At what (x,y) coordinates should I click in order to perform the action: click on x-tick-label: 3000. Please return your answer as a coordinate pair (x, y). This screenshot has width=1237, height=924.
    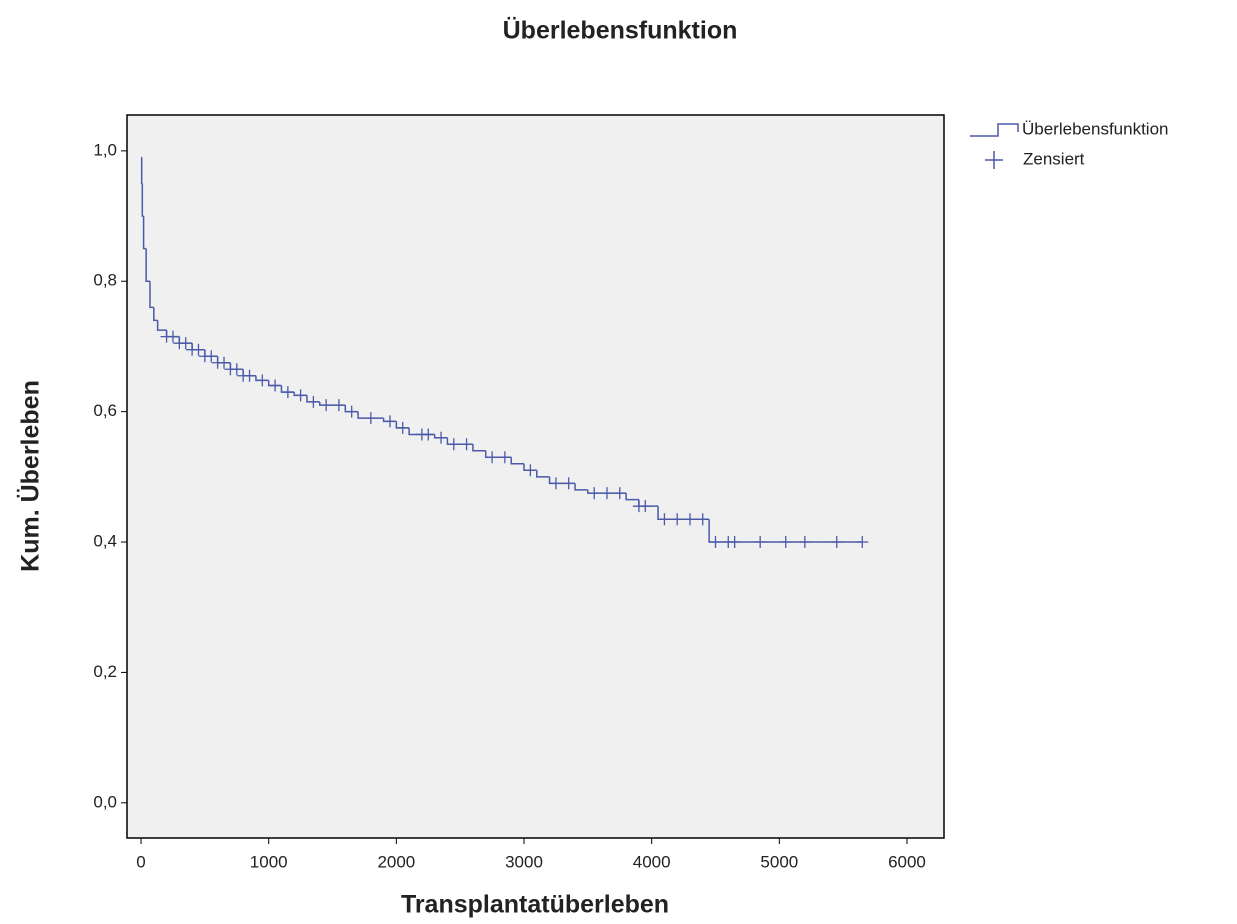
    Looking at the image, I should click on (524, 861).